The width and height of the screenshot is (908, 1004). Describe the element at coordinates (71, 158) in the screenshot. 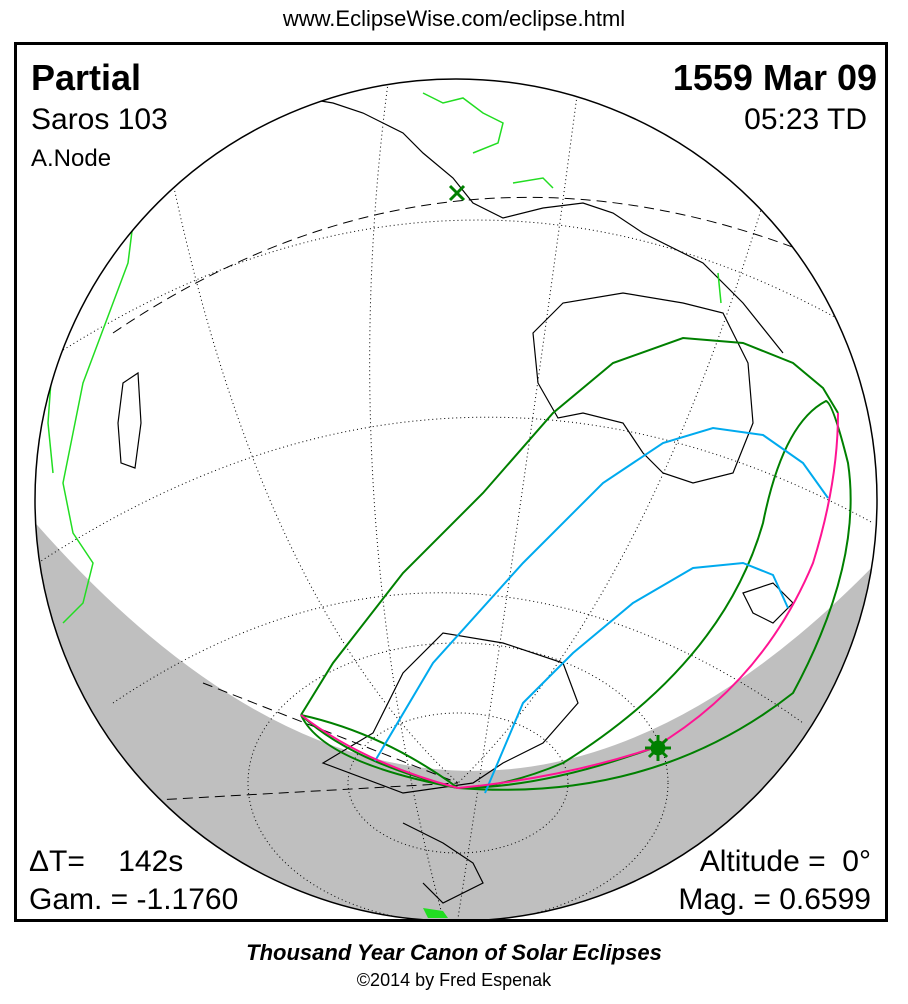

I see `node-label: A.Node` at that location.